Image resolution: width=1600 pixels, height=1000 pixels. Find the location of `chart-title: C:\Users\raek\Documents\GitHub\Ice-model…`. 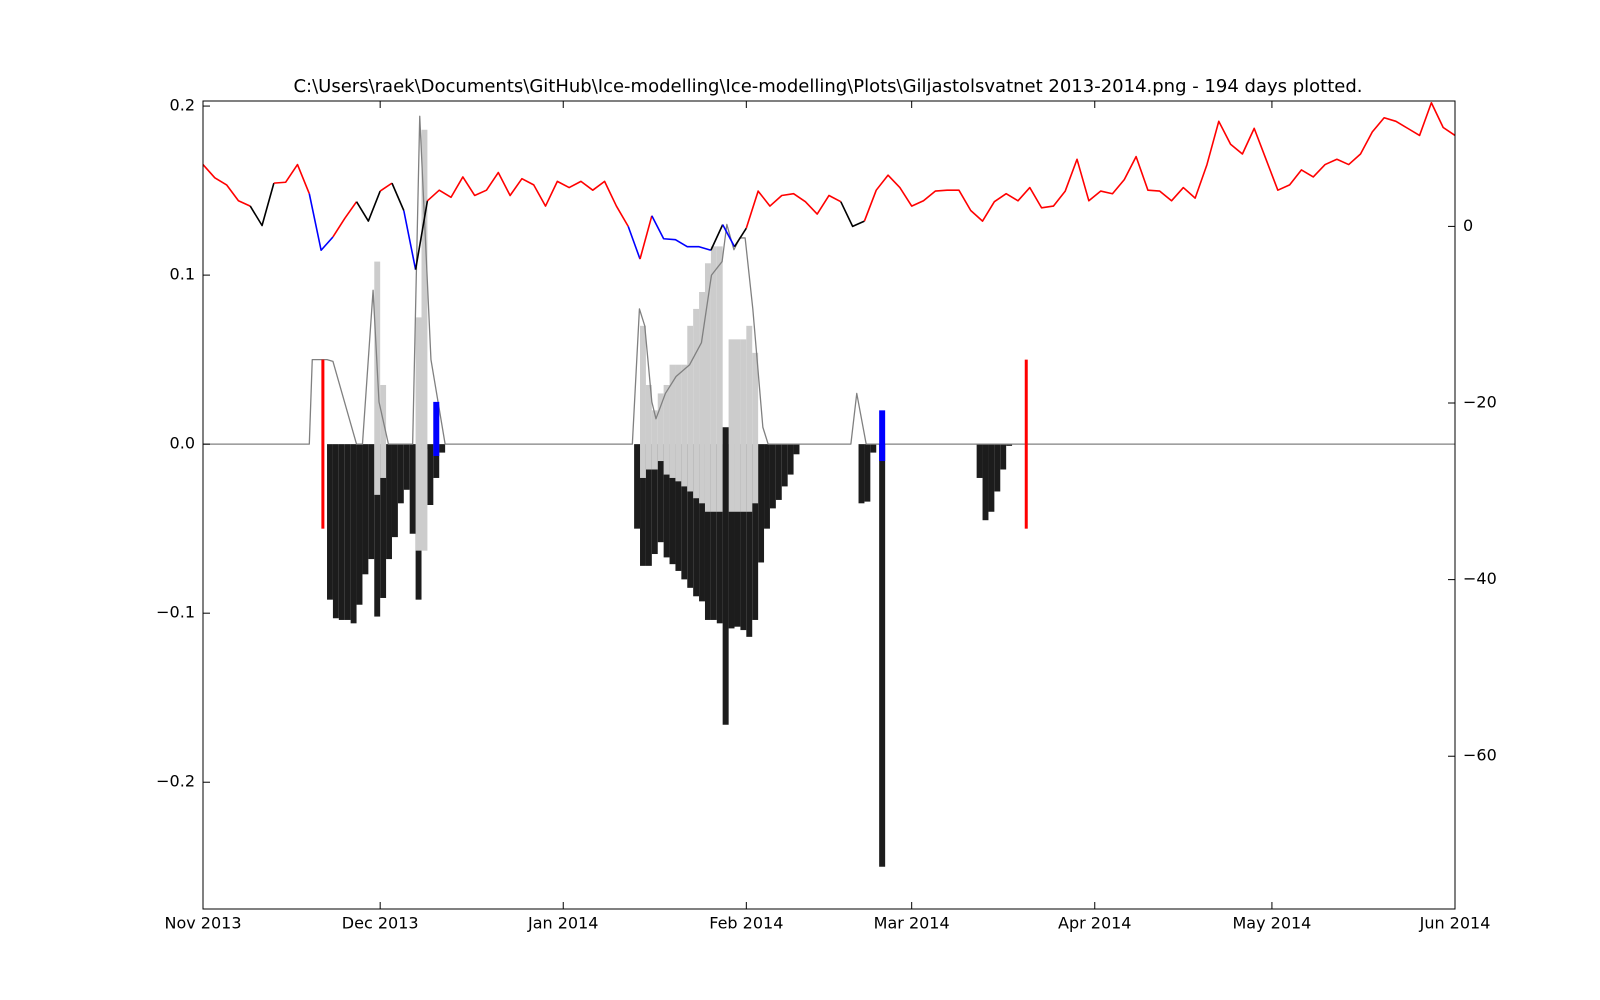

chart-title: C:\Users\raek\Documents\GitHub\Ice-model… is located at coordinates (827, 86).